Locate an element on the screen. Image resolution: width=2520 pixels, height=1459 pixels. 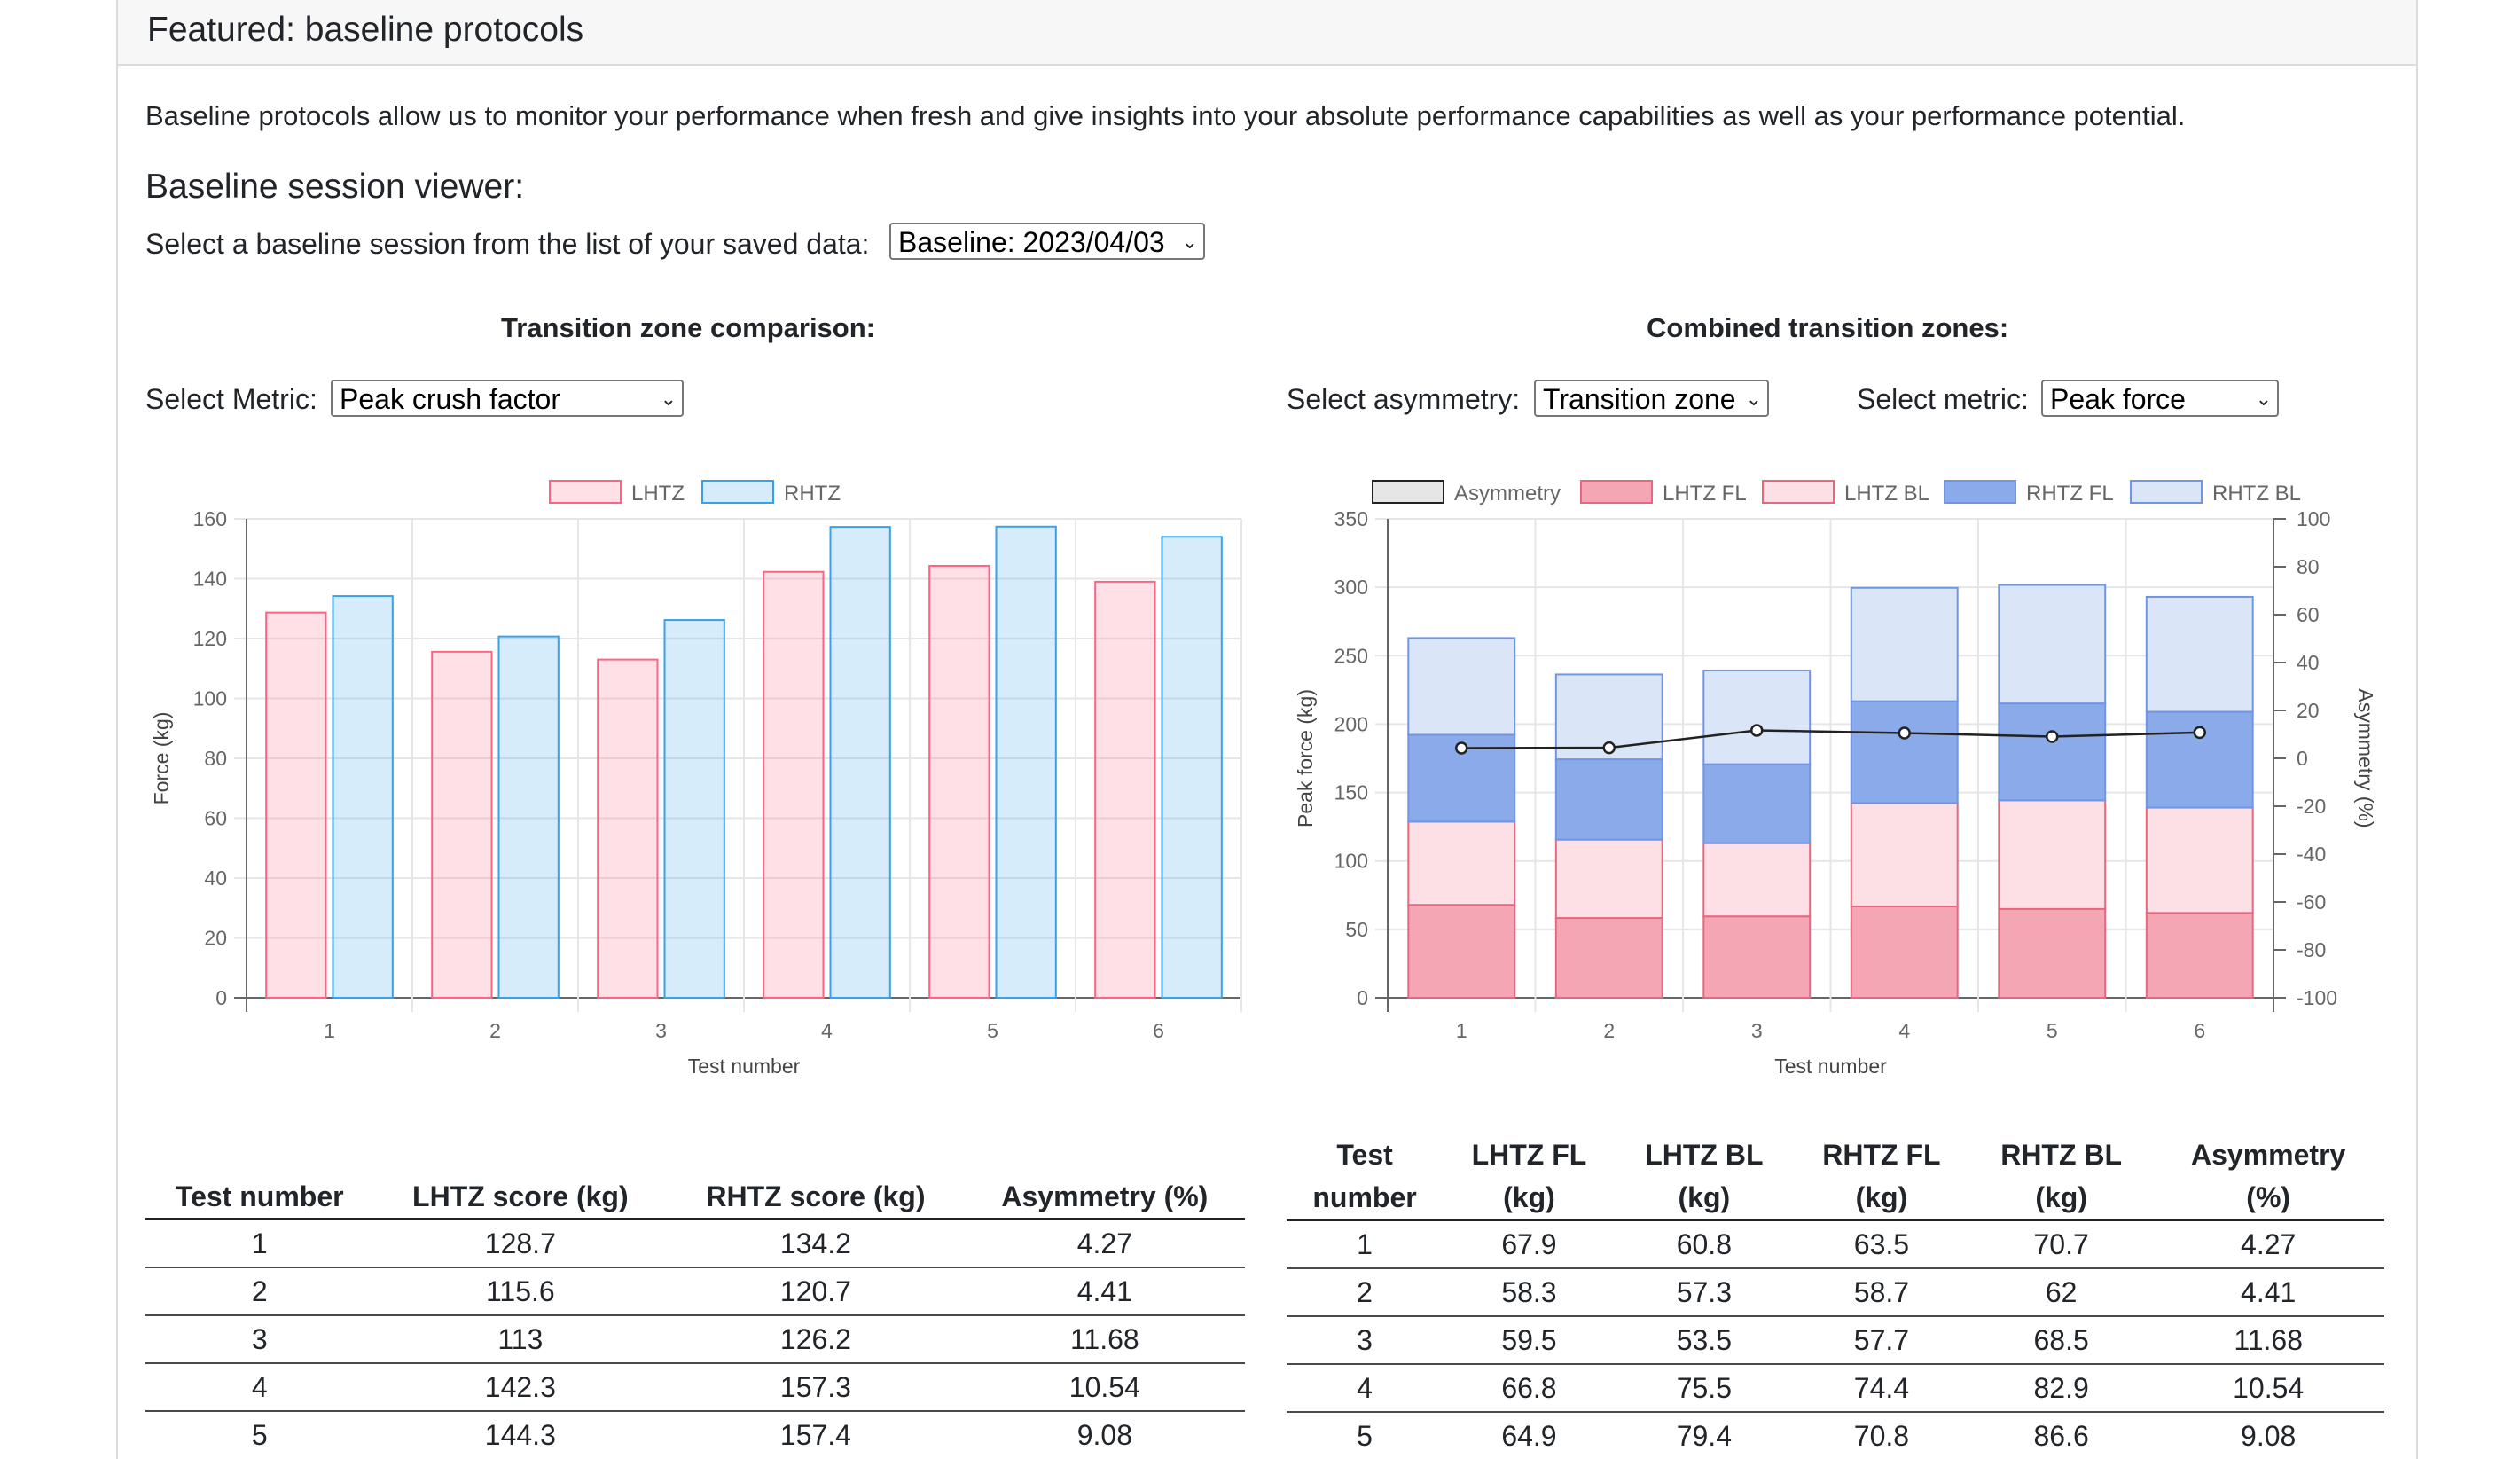
panel-header: Featured: baseline protocols is located at coordinates (1267, 33).